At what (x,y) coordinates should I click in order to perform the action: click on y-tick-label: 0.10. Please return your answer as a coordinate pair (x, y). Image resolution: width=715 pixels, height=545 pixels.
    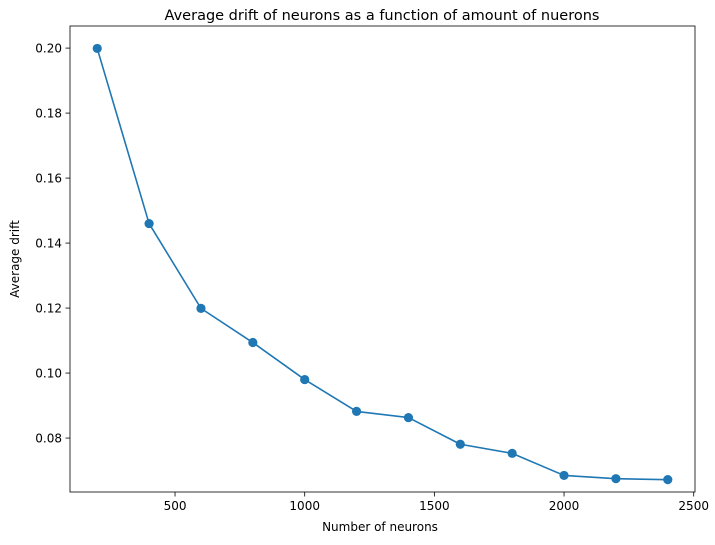
    Looking at the image, I should click on (48, 373).